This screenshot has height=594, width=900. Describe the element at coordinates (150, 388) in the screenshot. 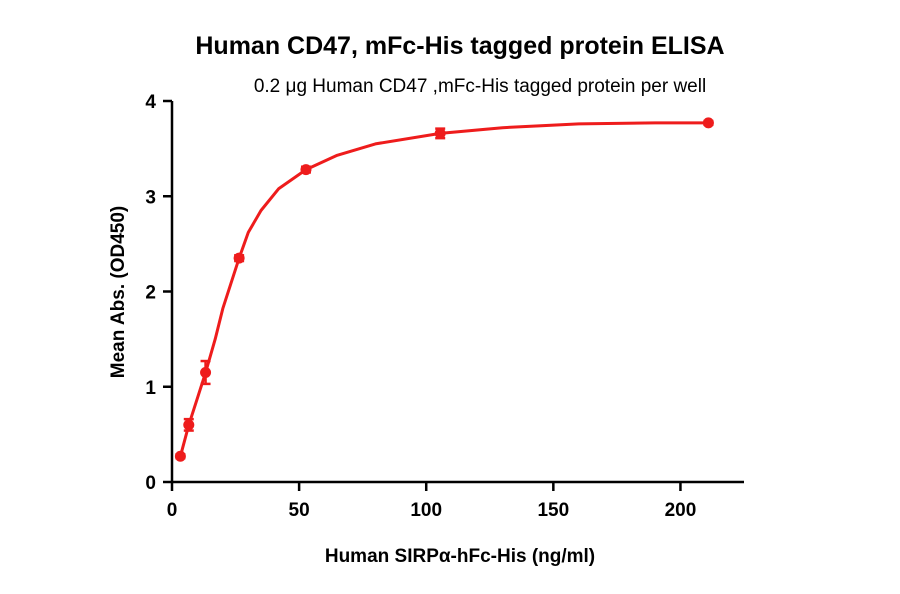

I see `y-tick-label: 1` at that location.